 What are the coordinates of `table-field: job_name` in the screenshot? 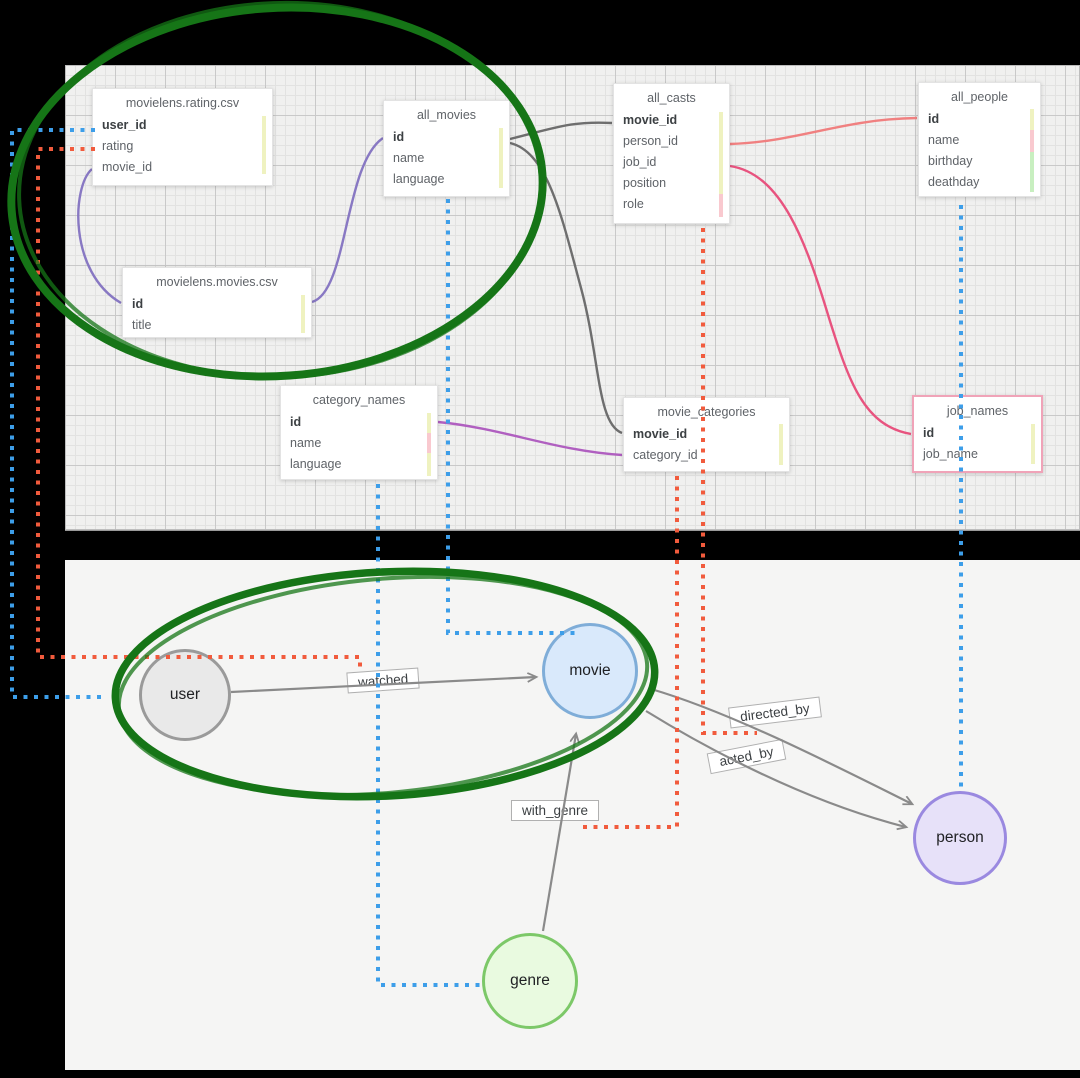 It's located at (950, 454).